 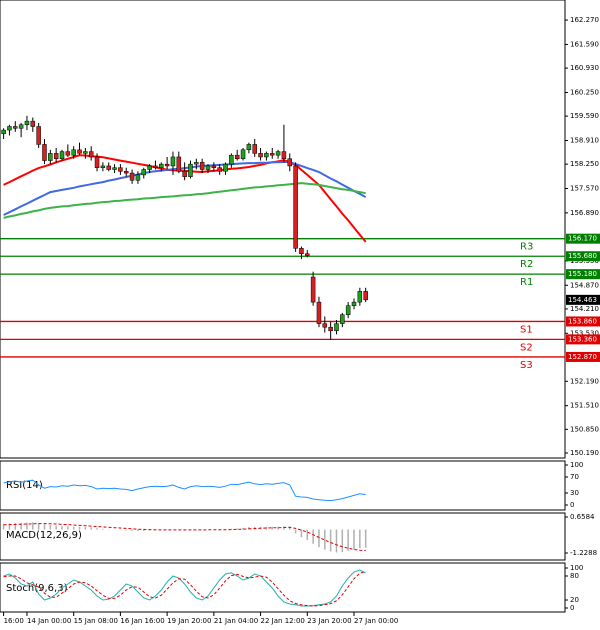 What do you see at coordinates (376, 621) in the screenshot?
I see `x-tick-label: 27 Jan 00:00` at bounding box center [376, 621].